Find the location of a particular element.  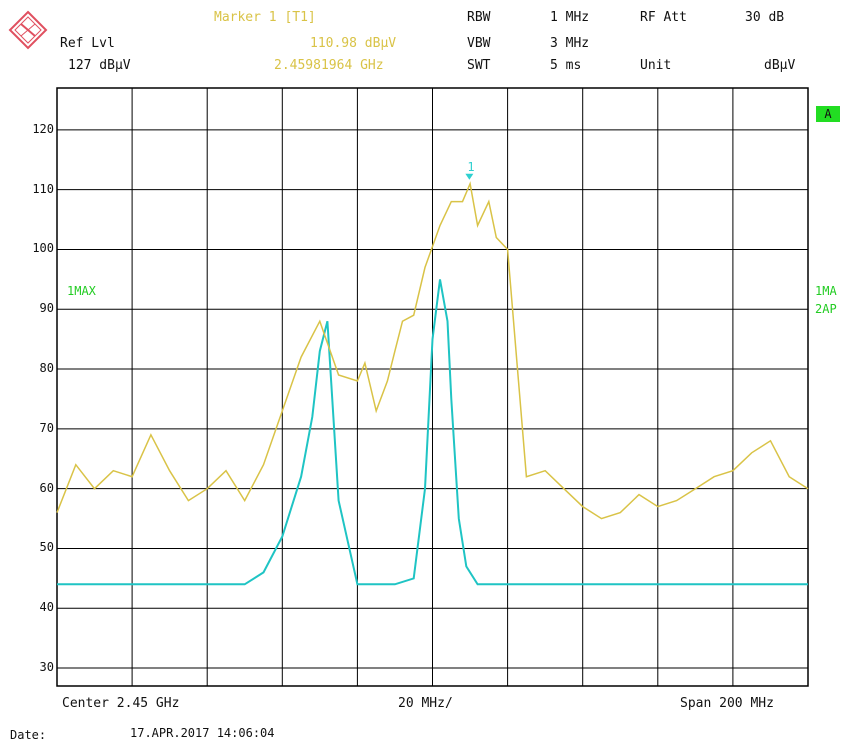

marker-frequency: 2.45981964 GHz is located at coordinates (329, 65).